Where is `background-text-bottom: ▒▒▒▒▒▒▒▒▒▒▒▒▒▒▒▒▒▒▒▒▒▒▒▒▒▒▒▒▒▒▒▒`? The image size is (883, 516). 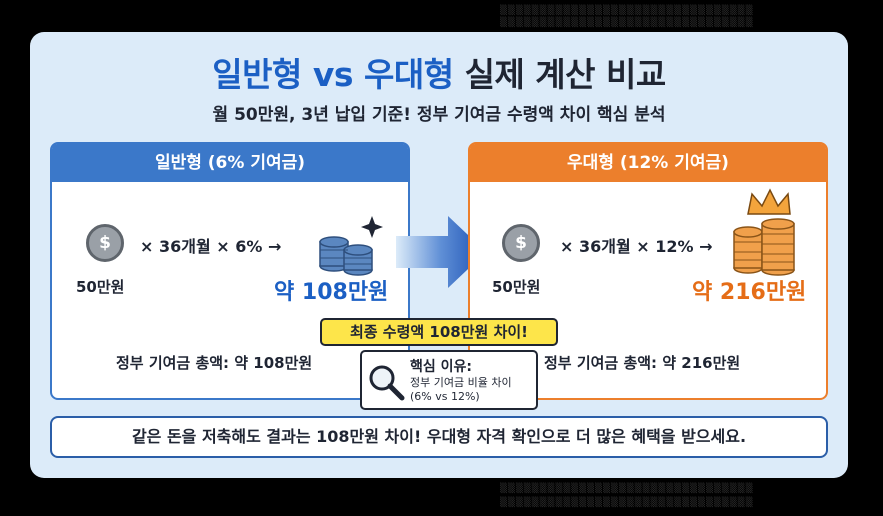 background-text-bottom: ▒▒▒▒▒▒▒▒▒▒▒▒▒▒▒▒▒▒▒▒▒▒▒▒▒▒▒▒▒▒▒▒ is located at coordinates (627, 489).